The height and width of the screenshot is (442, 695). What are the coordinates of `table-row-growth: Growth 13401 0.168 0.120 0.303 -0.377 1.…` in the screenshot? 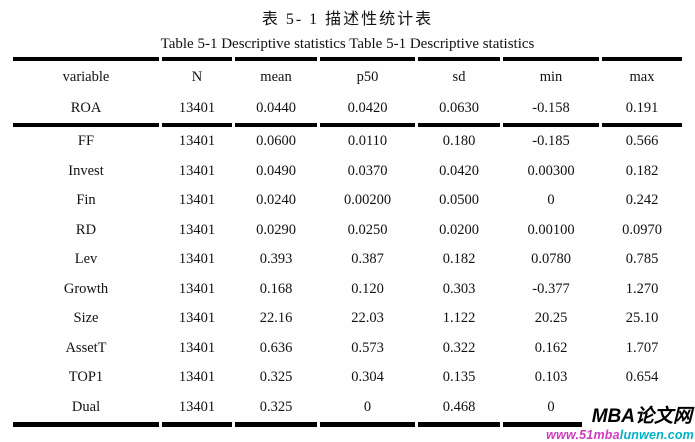 It's located at (347, 290).